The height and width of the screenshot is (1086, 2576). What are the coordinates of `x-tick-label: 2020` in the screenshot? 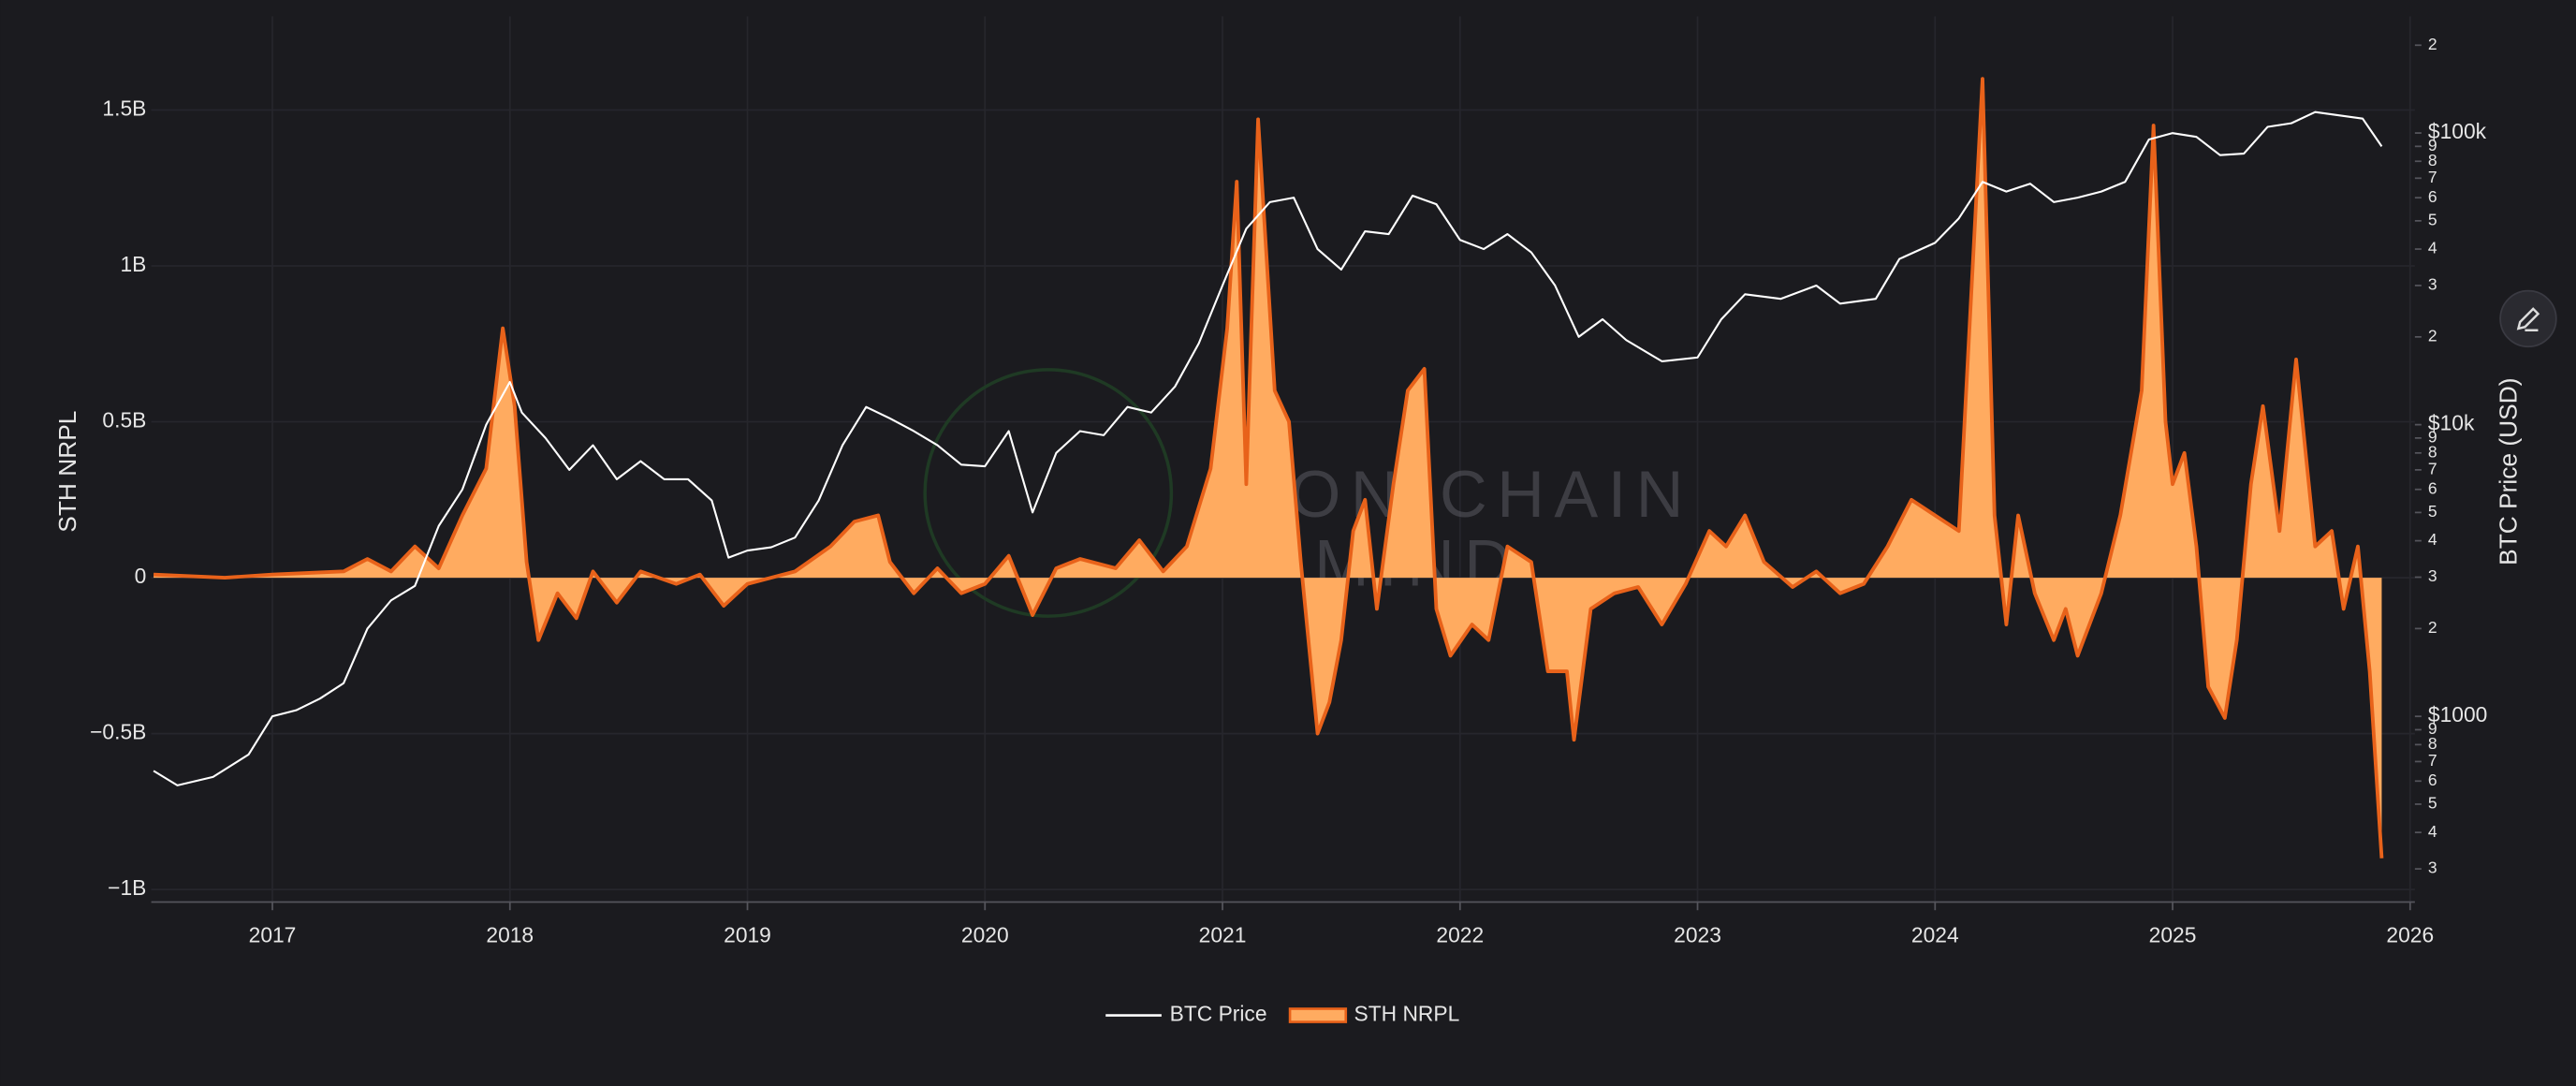 It's located at (985, 934).